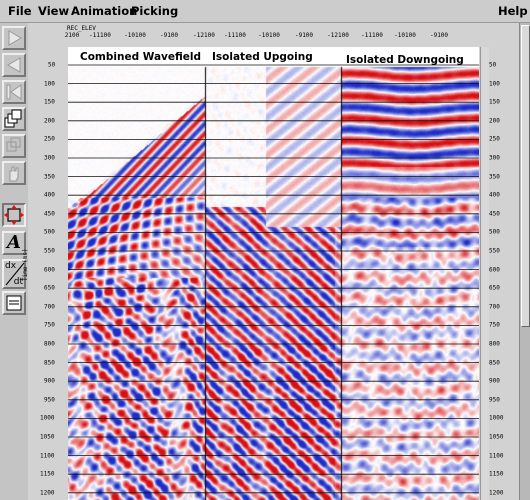 The height and width of the screenshot is (500, 530). I want to click on play-forward-icon, so click(15, 38).